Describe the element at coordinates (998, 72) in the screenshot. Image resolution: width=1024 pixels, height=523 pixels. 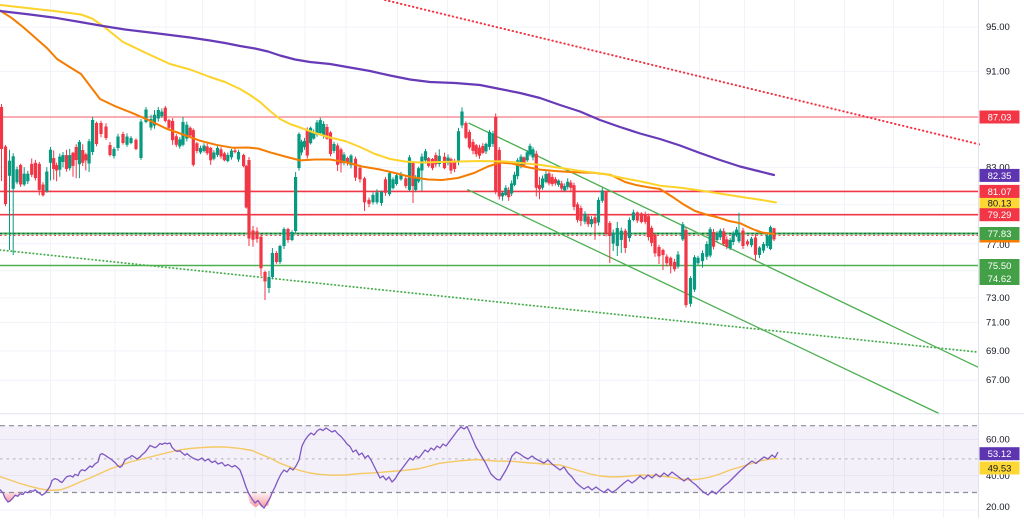
I see `svg-text: 91.00` at that location.